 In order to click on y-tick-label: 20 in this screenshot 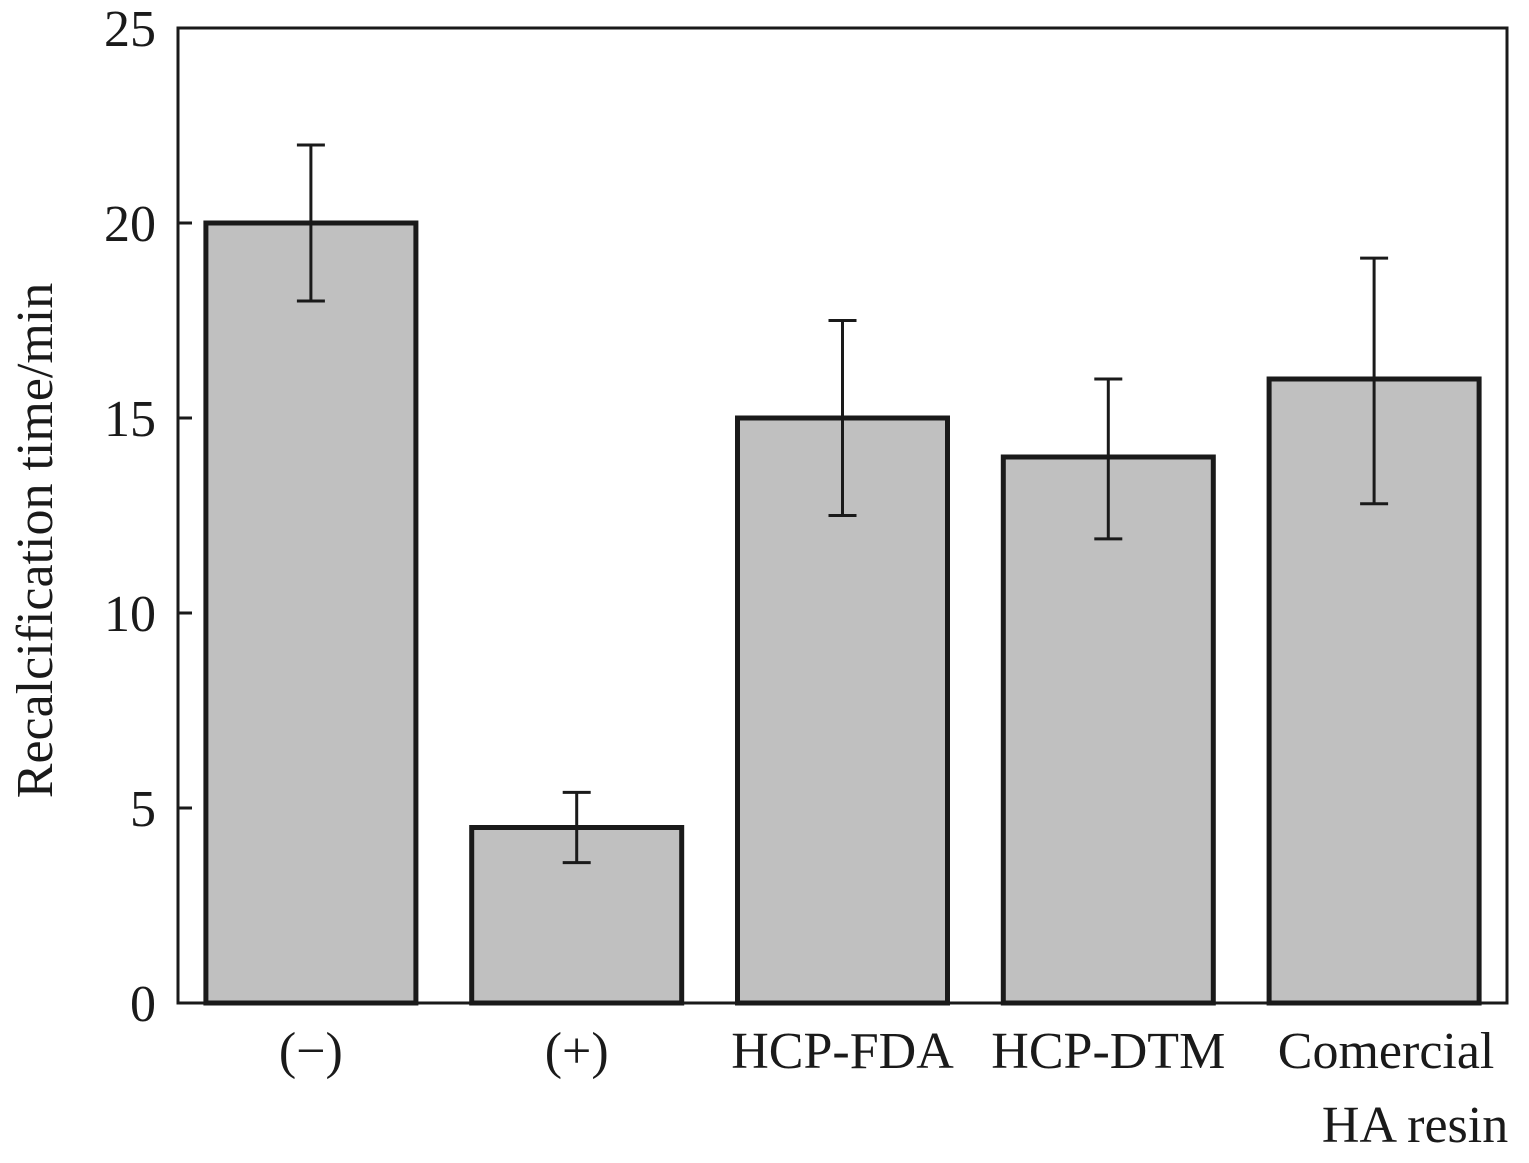, I will do `click(130, 224)`.